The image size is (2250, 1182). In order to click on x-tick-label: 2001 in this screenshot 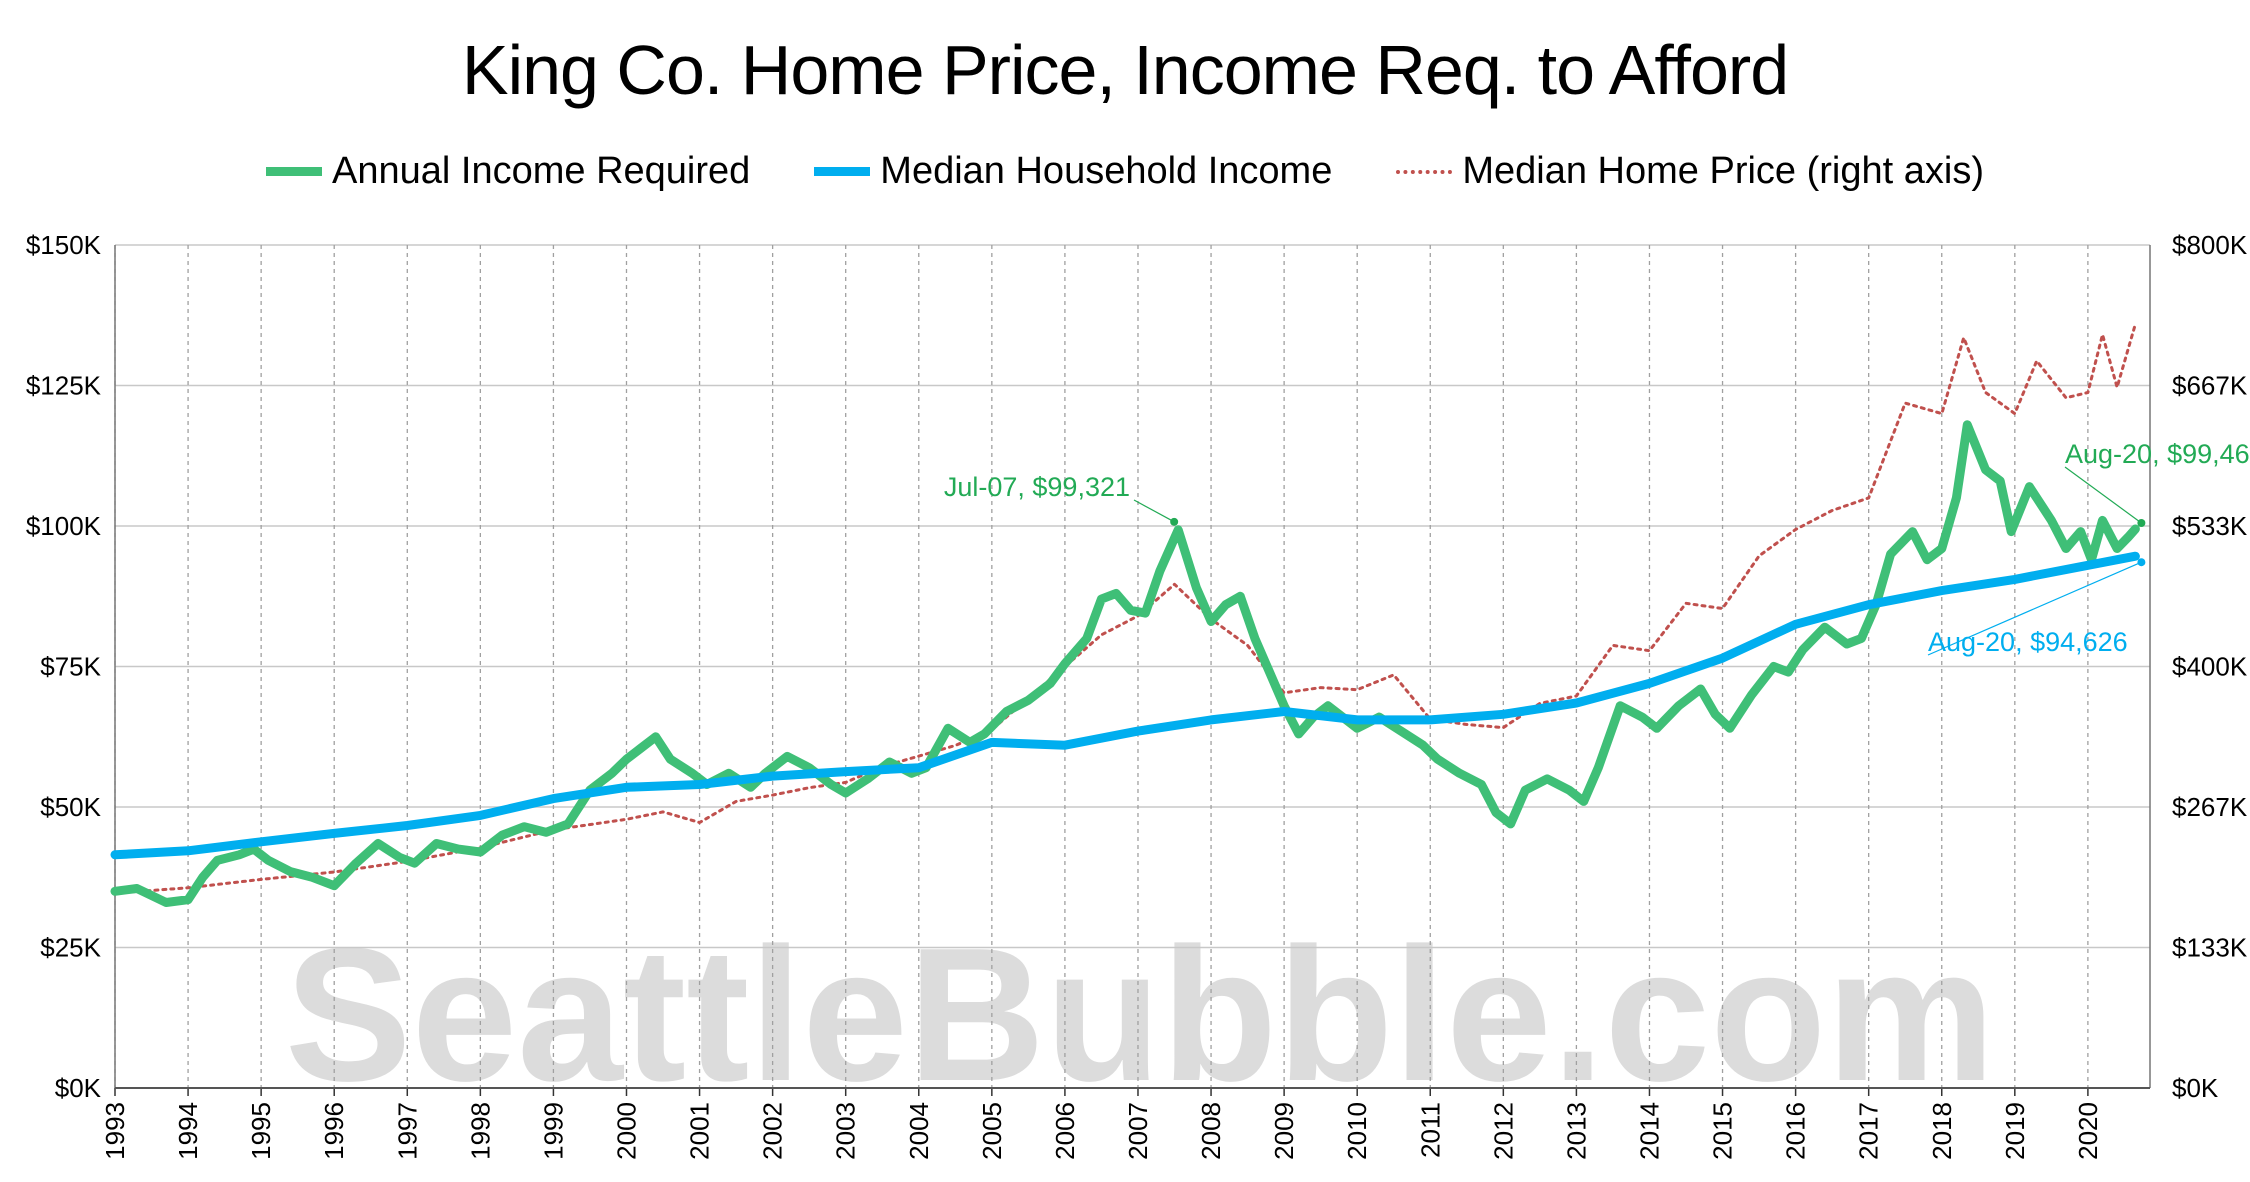, I will do `click(700, 1131)`.